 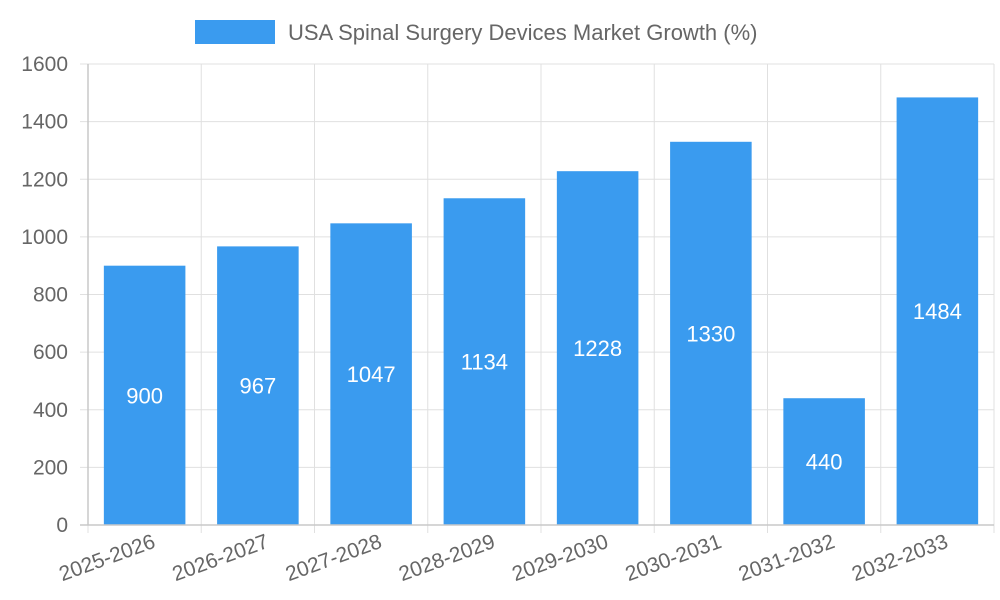 I want to click on bar-2027-2028, so click(x=371, y=374).